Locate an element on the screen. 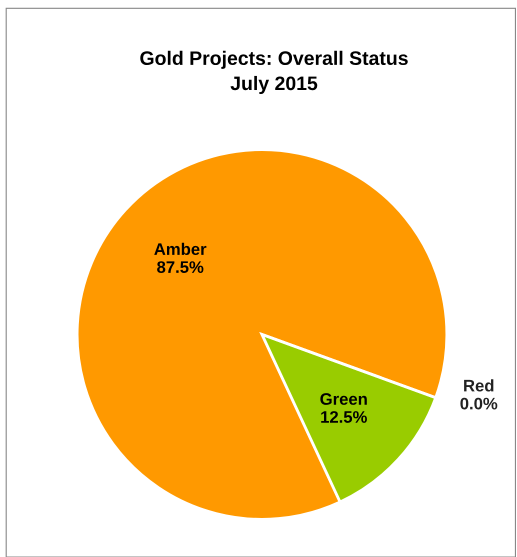 Image resolution: width=517 pixels, height=557 pixels. slice-label: Amber is located at coordinates (180, 249).